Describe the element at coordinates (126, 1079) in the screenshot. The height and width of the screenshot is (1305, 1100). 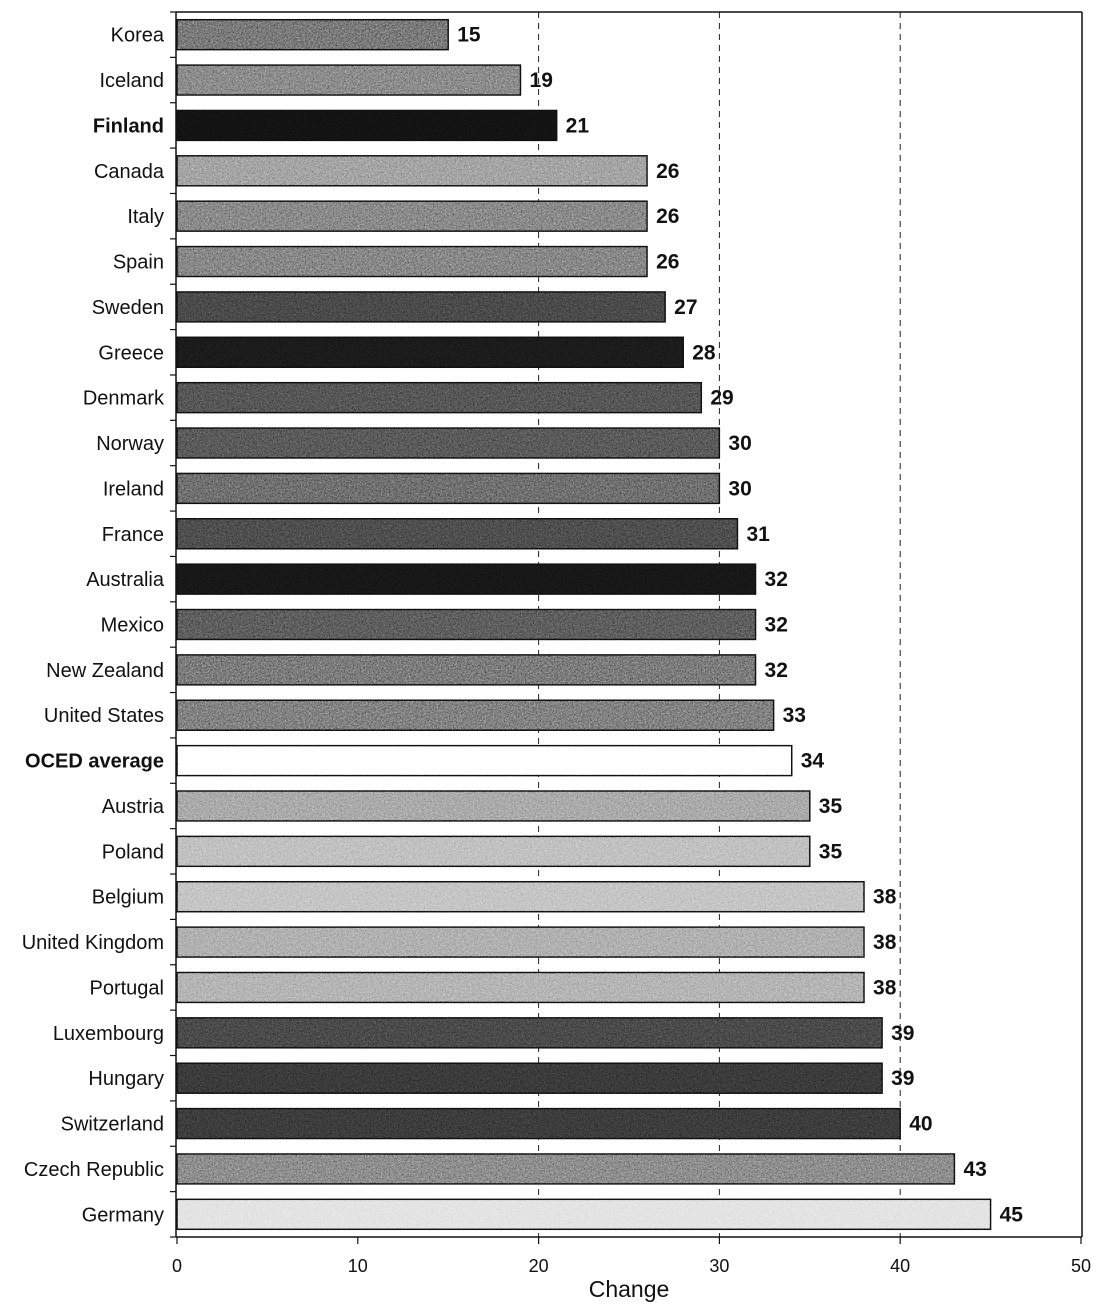
I see `category-label-hungary: Hungary` at that location.